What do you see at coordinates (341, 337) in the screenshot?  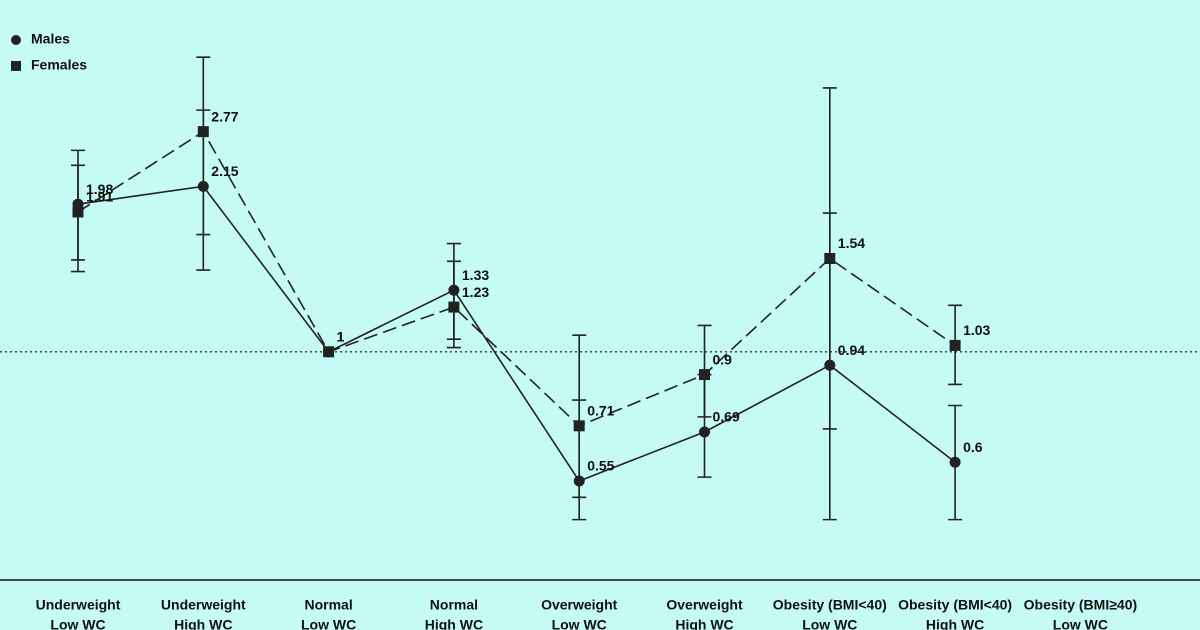 I see `data-label: 1` at bounding box center [341, 337].